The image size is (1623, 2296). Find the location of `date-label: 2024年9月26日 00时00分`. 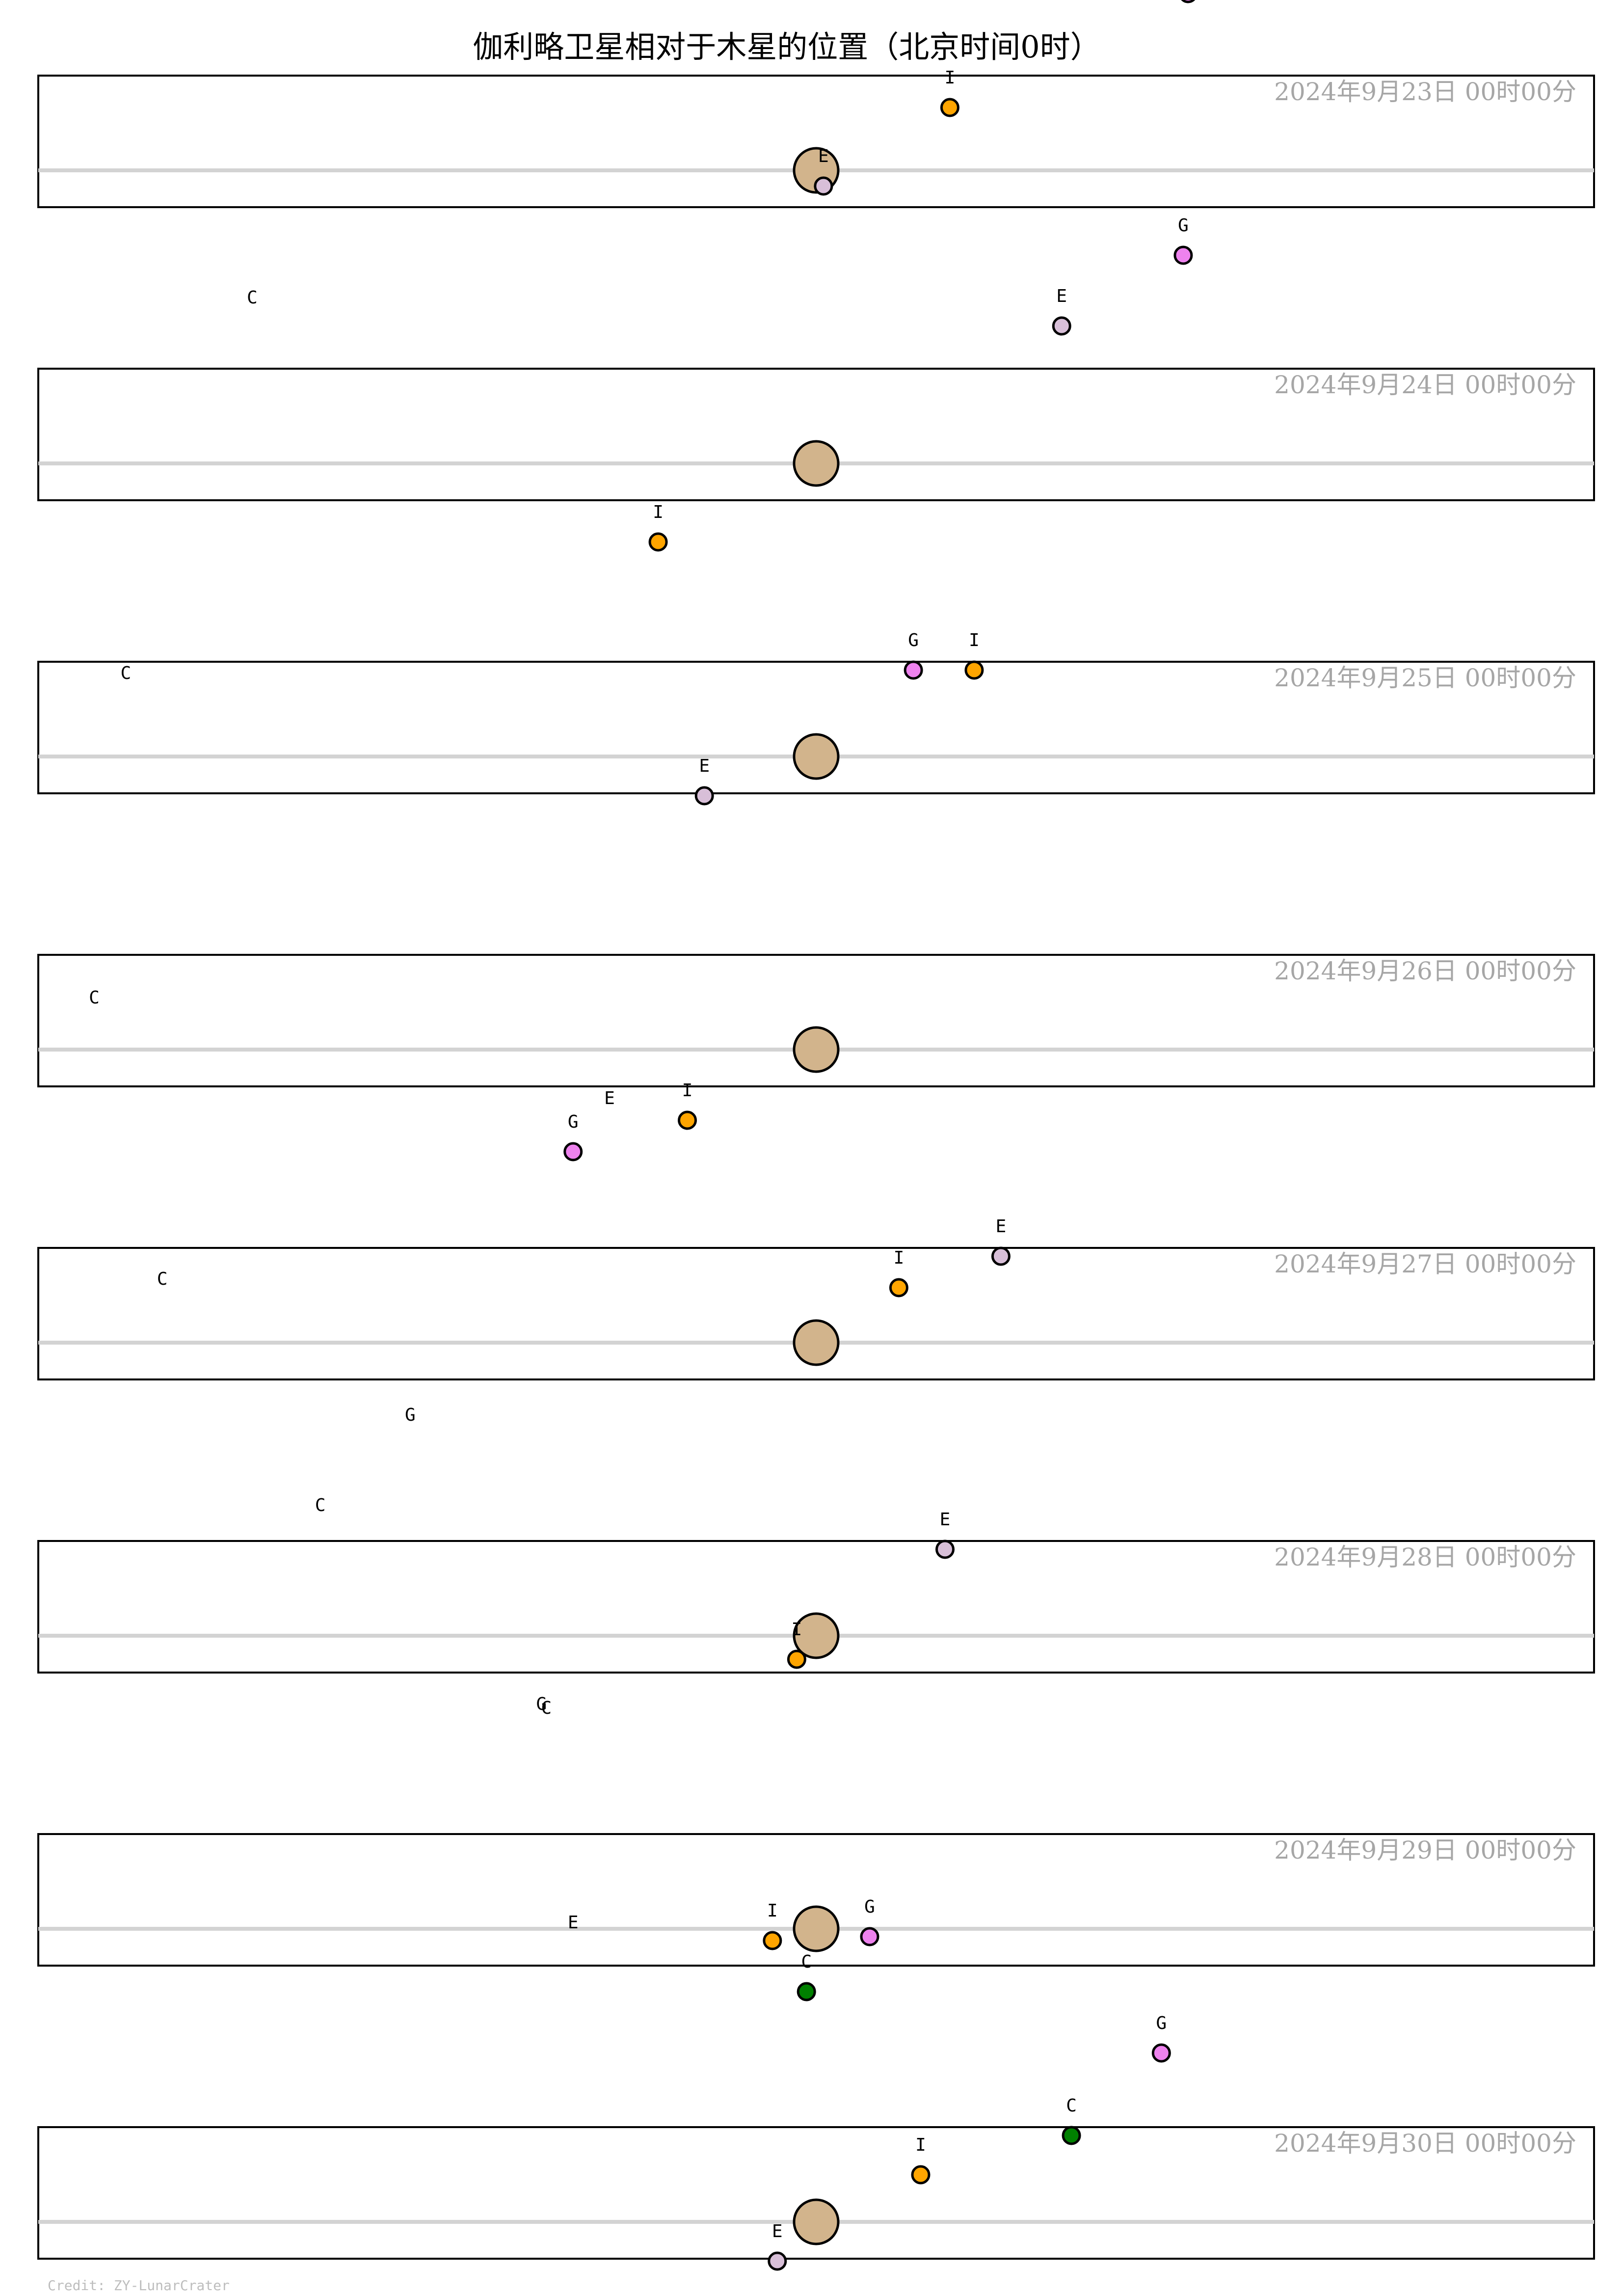

date-label: 2024年9月26日 00时00分 is located at coordinates (1425, 971).